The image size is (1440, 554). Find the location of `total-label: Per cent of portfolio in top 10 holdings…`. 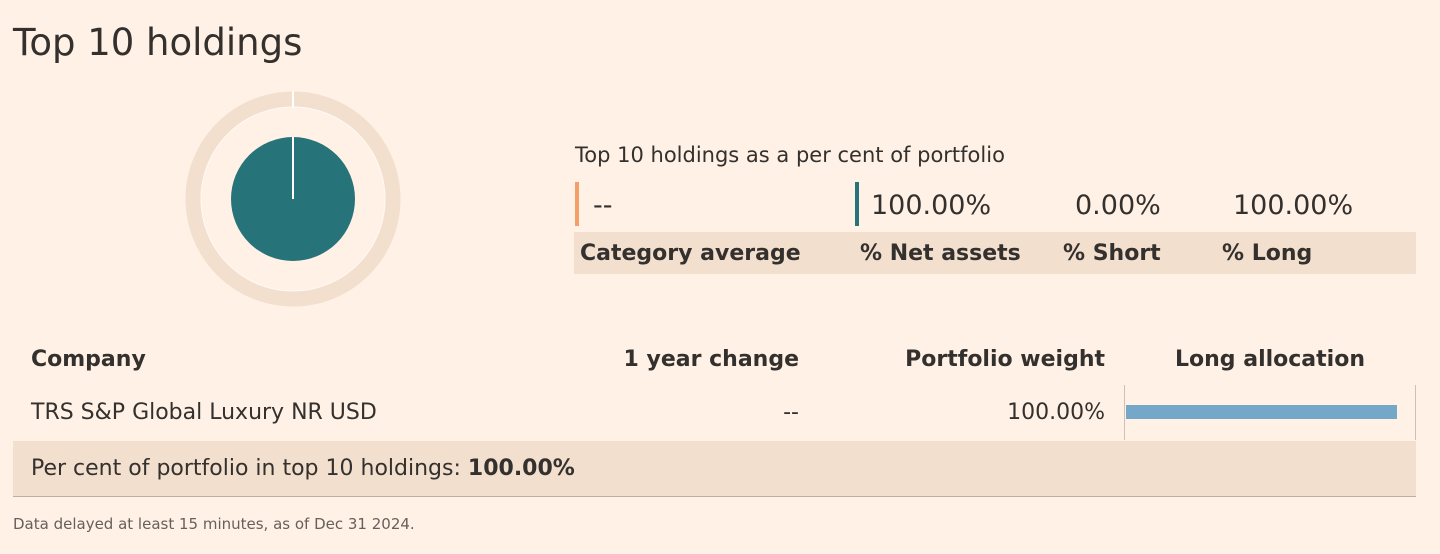

total-label: Per cent of portfolio in top 10 holdings… is located at coordinates (246, 468).